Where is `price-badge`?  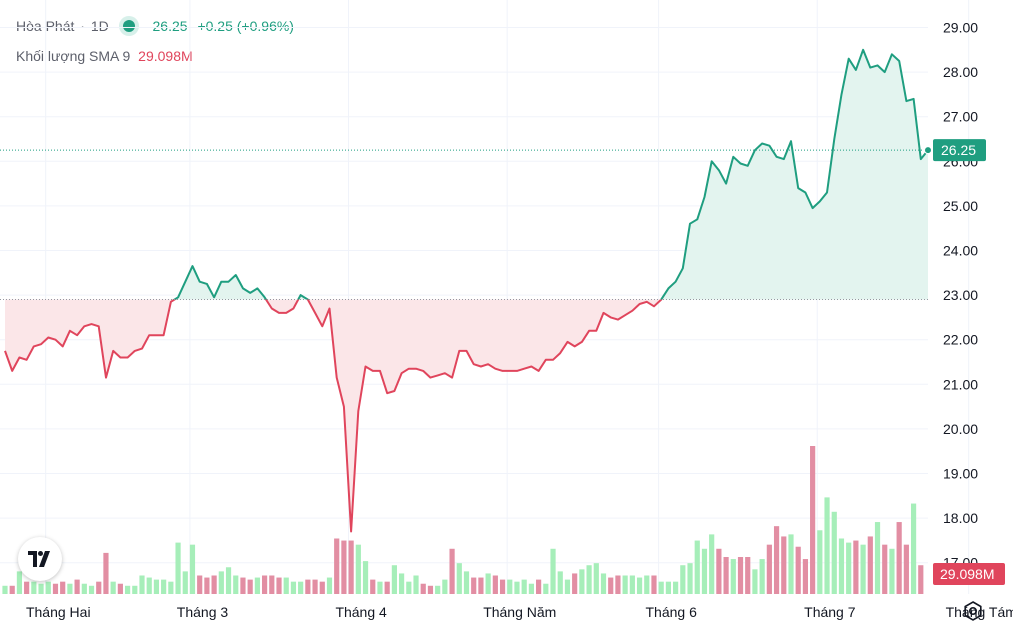
price-badge is located at coordinates (959, 150).